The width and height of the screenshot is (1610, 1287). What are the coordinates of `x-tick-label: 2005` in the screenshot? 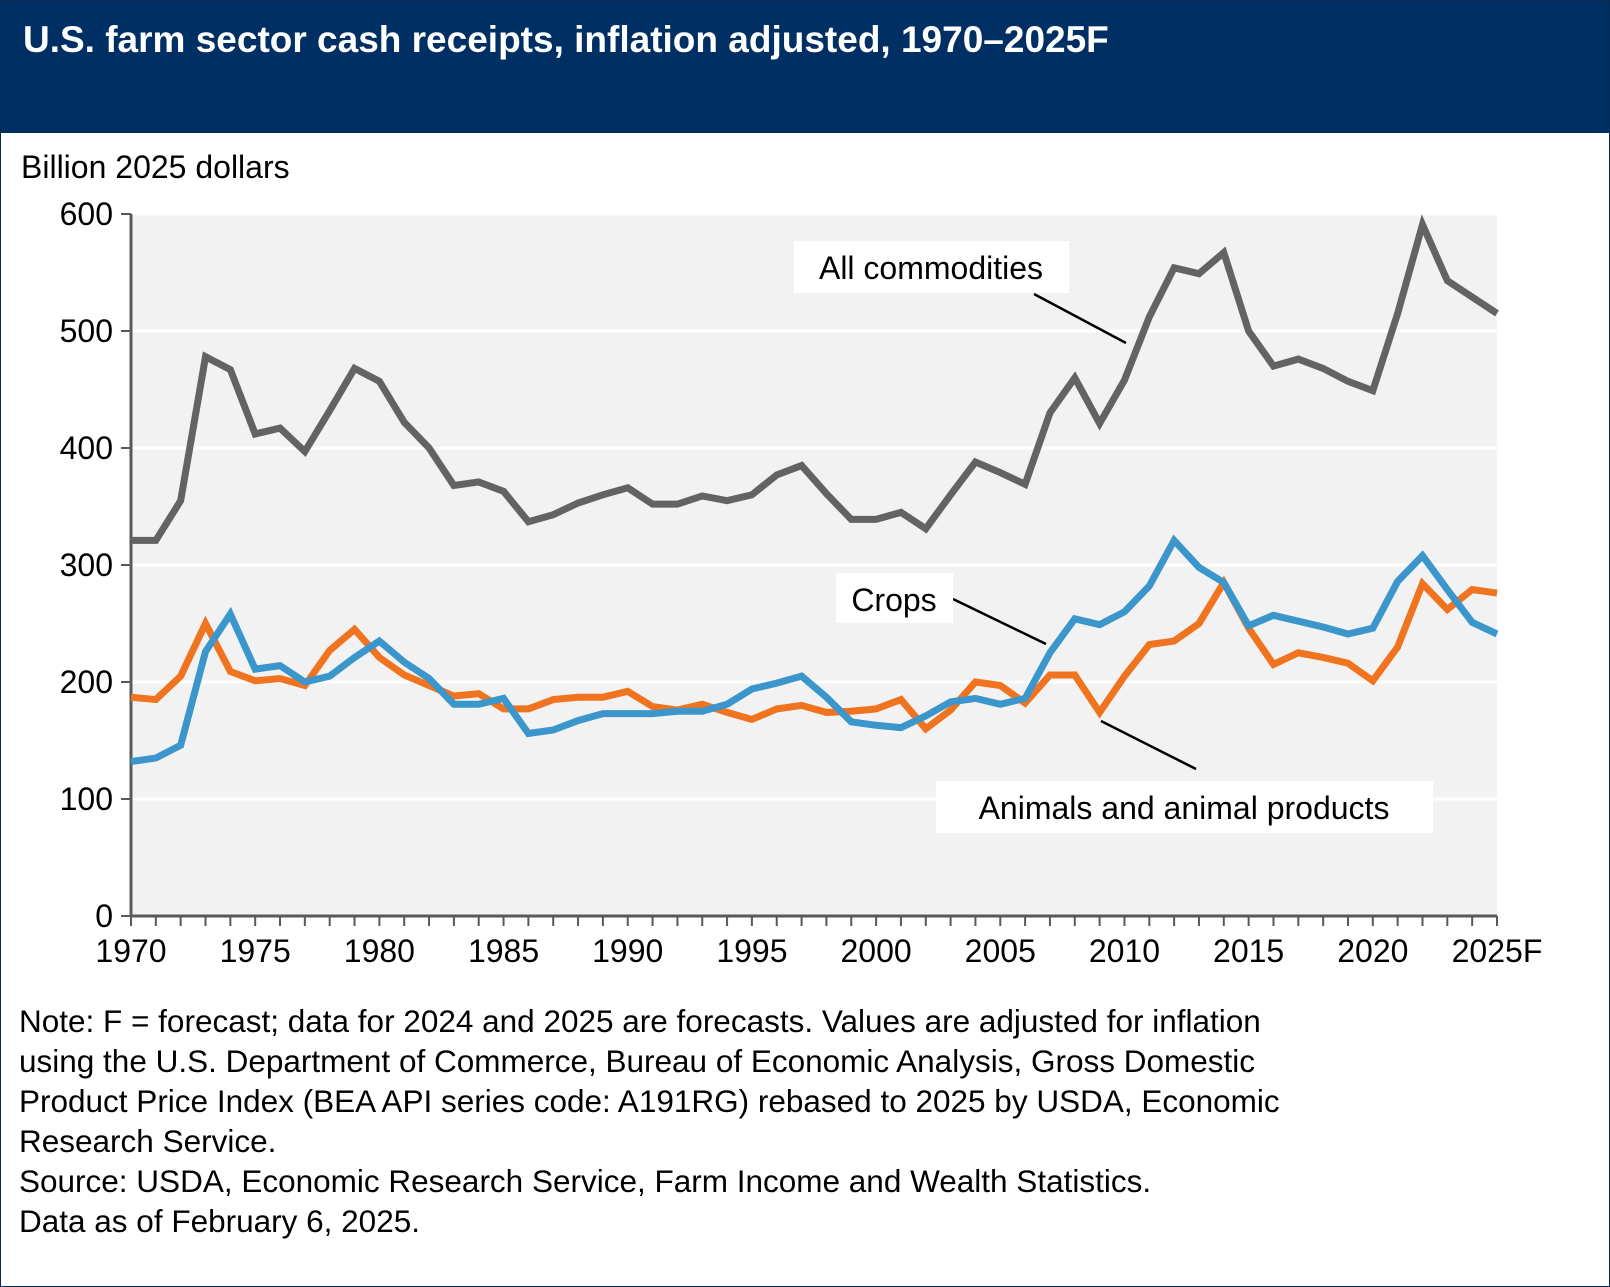 It's located at (1000, 951).